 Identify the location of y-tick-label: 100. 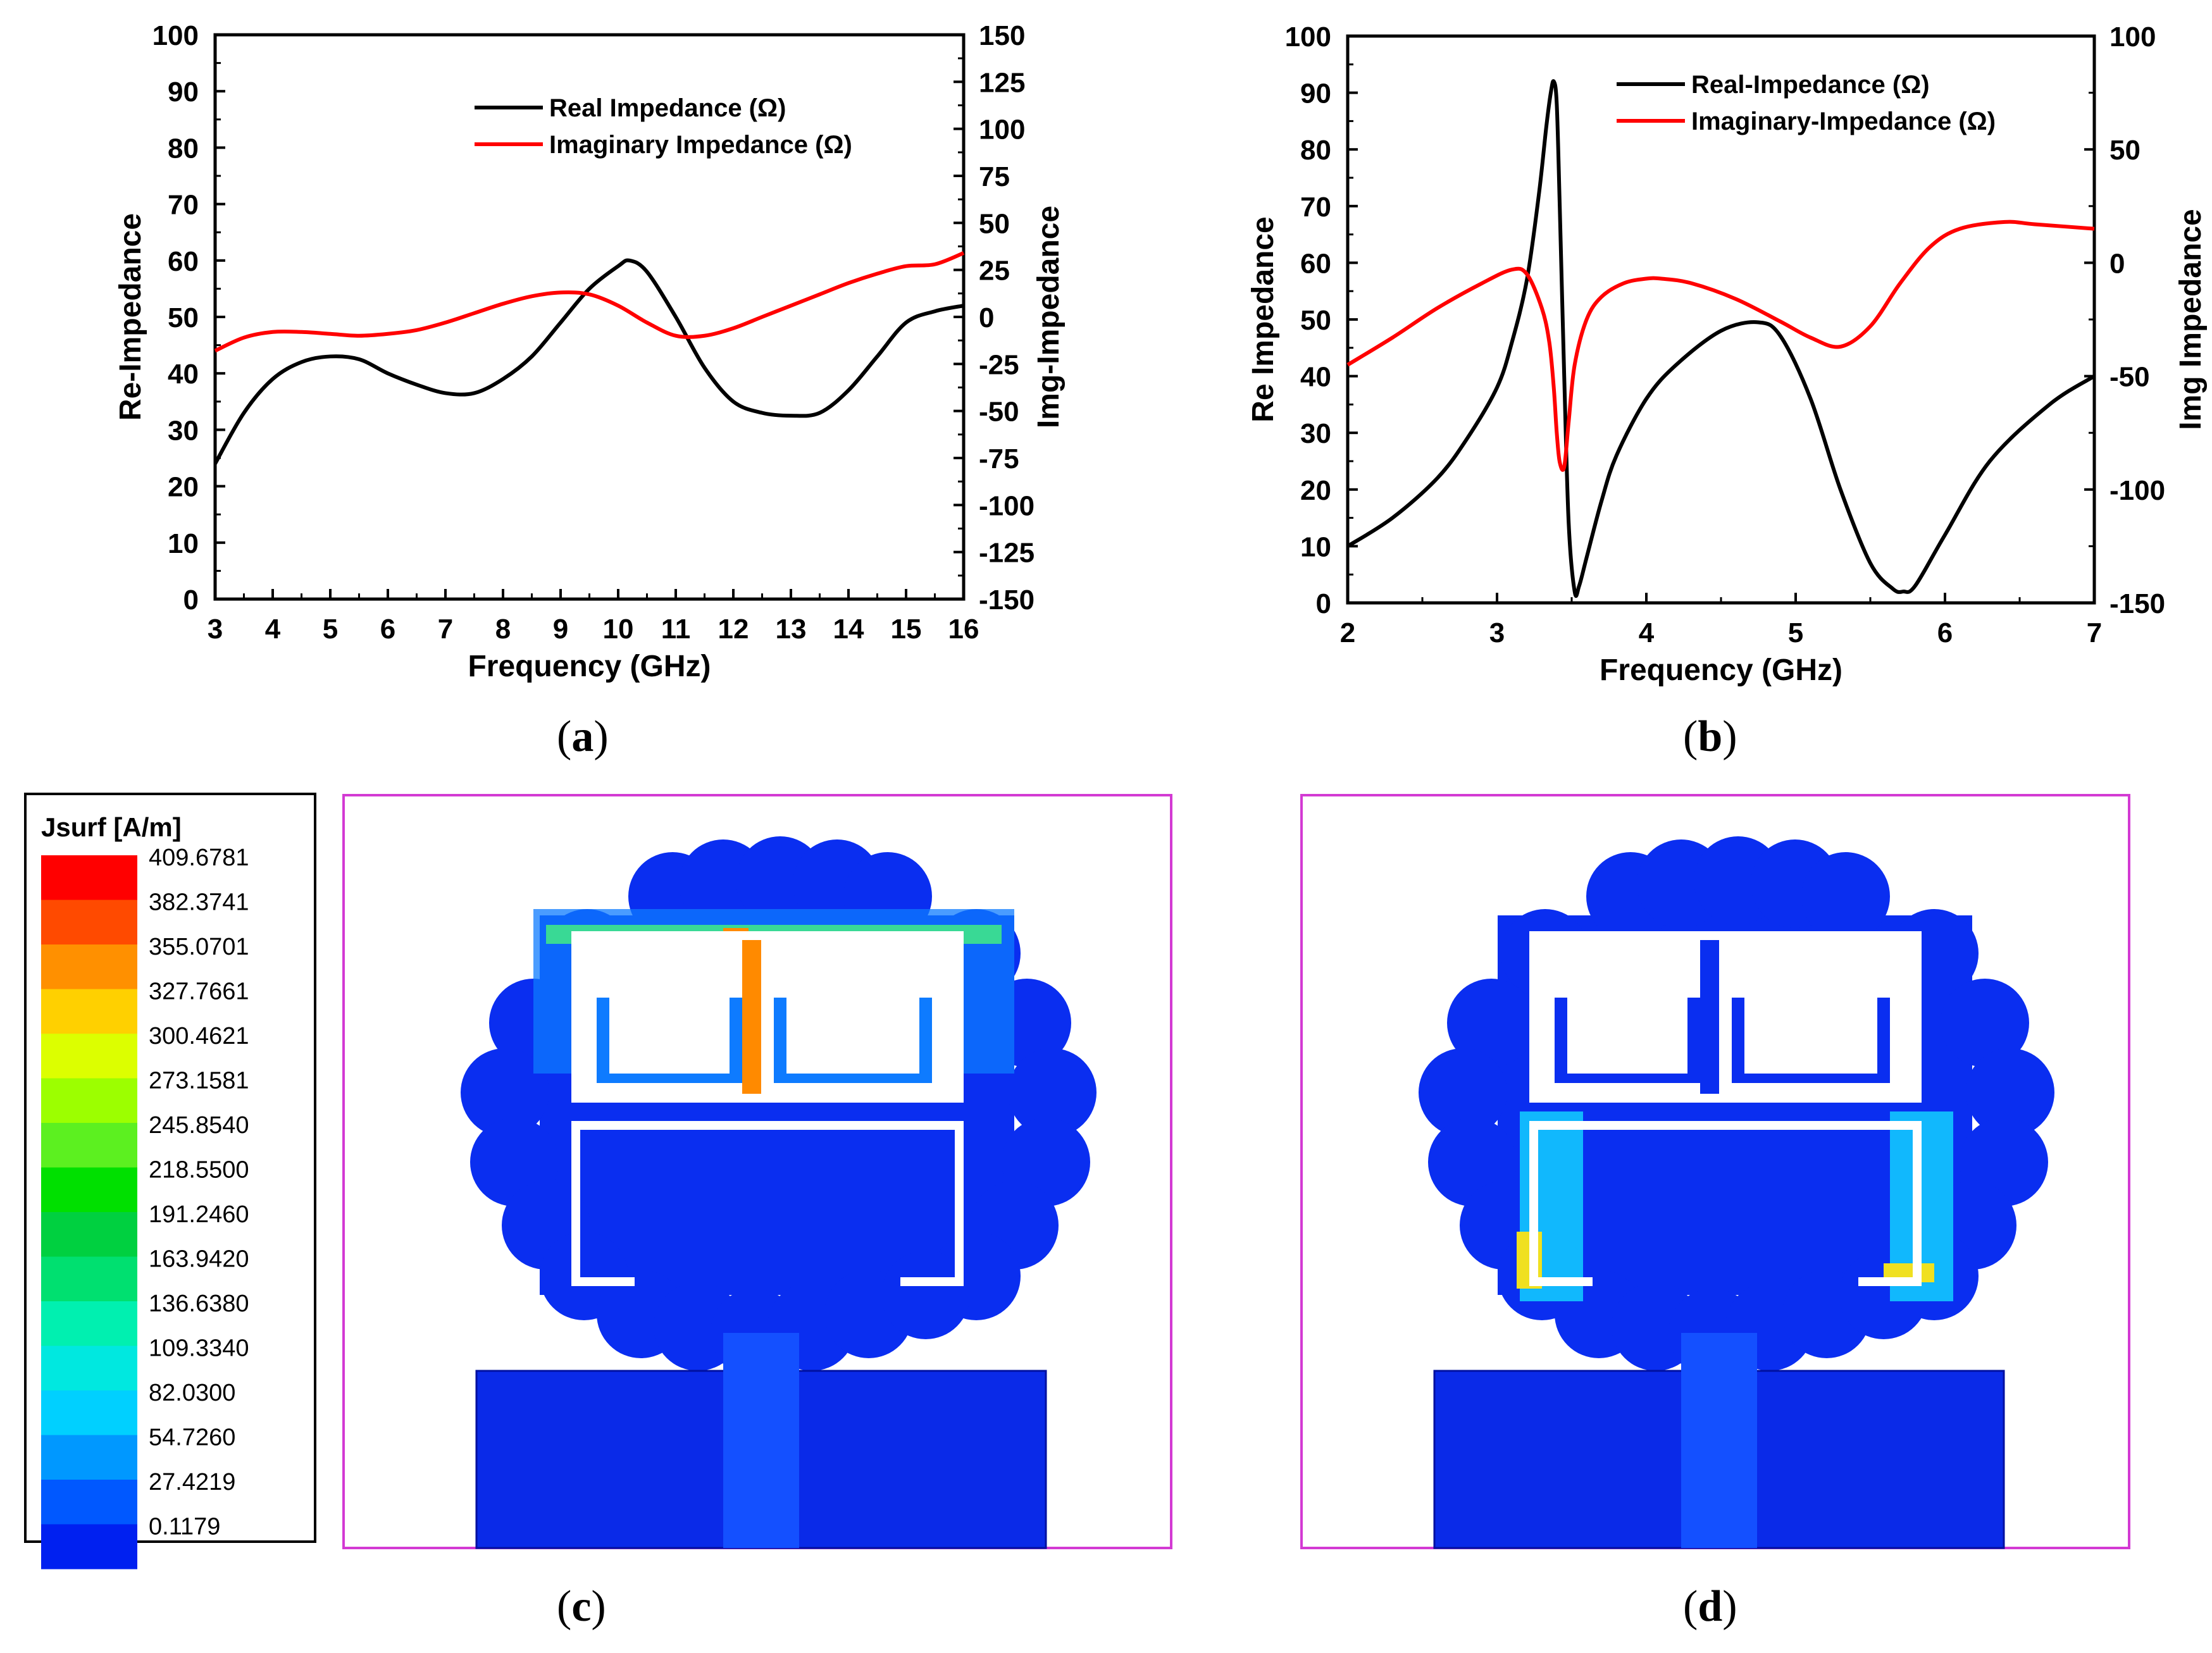
(1308, 37).